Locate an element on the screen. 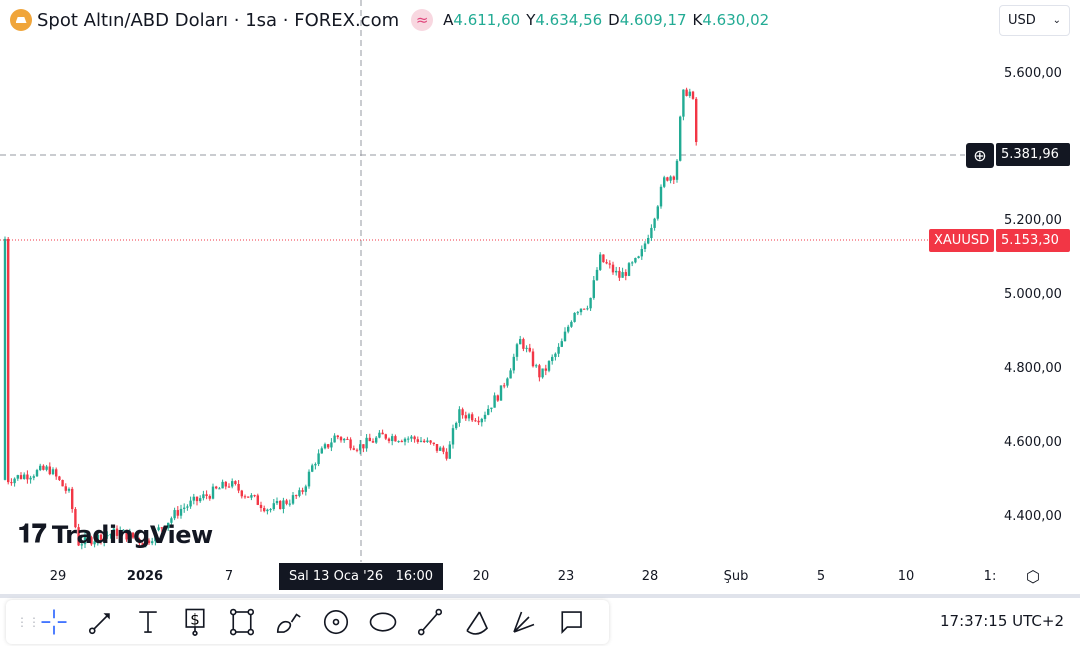  callout-tool-icon is located at coordinates (570, 622).